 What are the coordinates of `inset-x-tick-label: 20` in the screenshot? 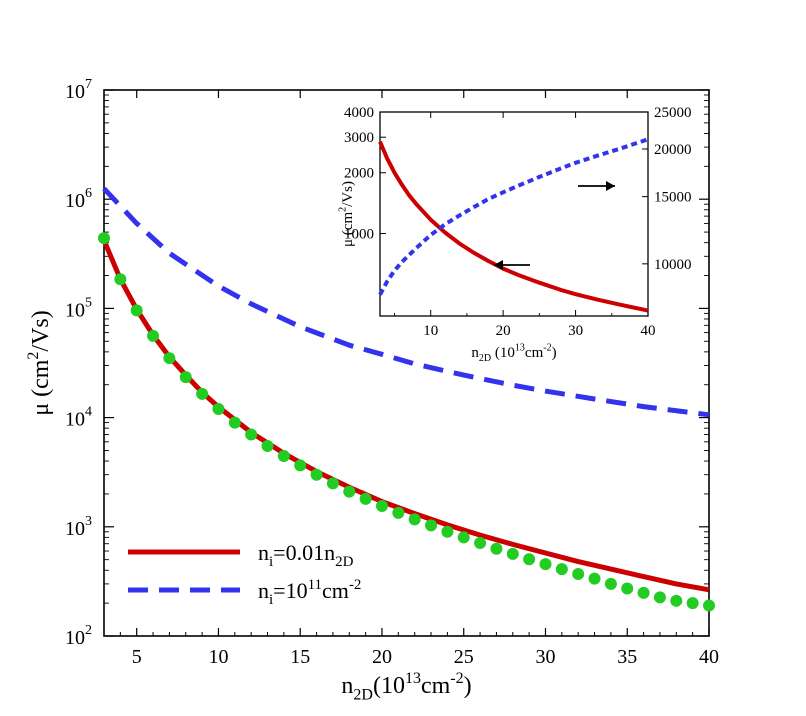 It's located at (503, 331).